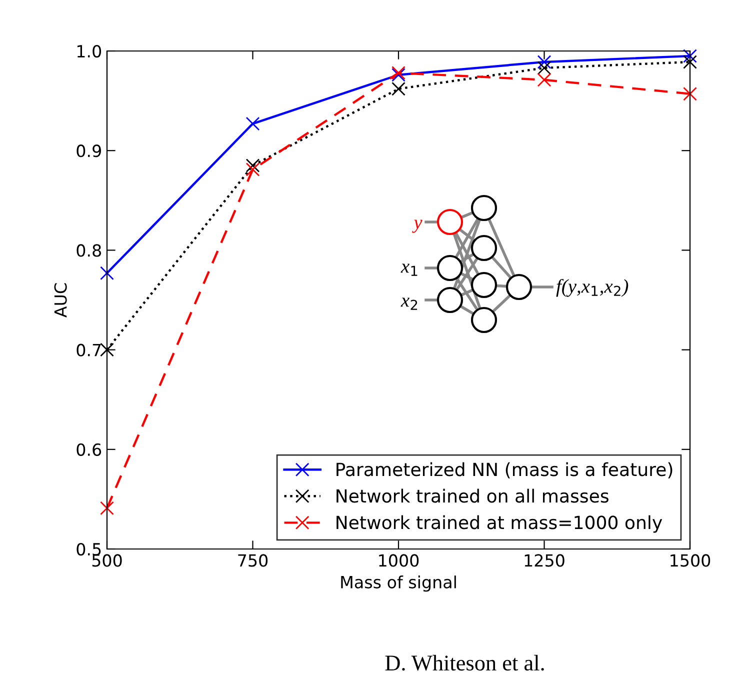  What do you see at coordinates (409, 304) in the screenshot?
I see `annotation: x$_{2}$` at bounding box center [409, 304].